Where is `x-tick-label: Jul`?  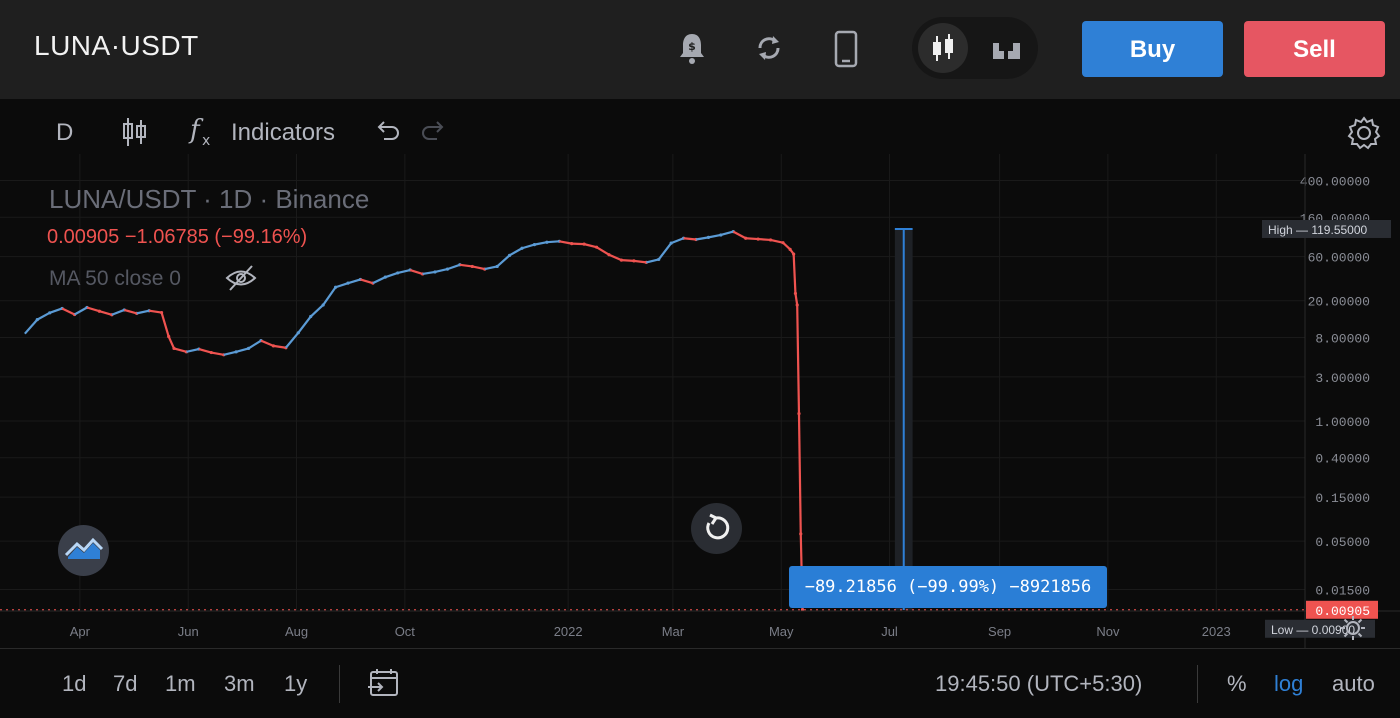 x-tick-label: Jul is located at coordinates (889, 631).